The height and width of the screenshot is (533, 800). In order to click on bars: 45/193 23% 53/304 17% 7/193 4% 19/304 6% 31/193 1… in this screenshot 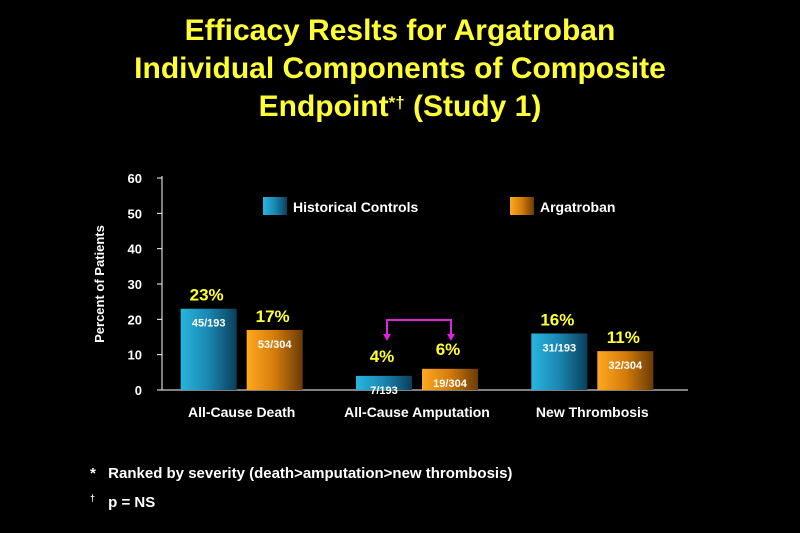, I will do `click(417, 341)`.